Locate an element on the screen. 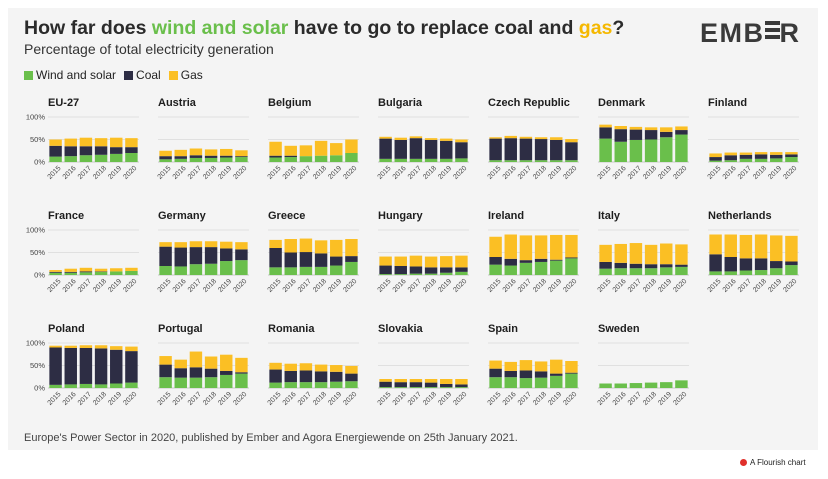  panel-title: EU-27 is located at coordinates (63, 103).